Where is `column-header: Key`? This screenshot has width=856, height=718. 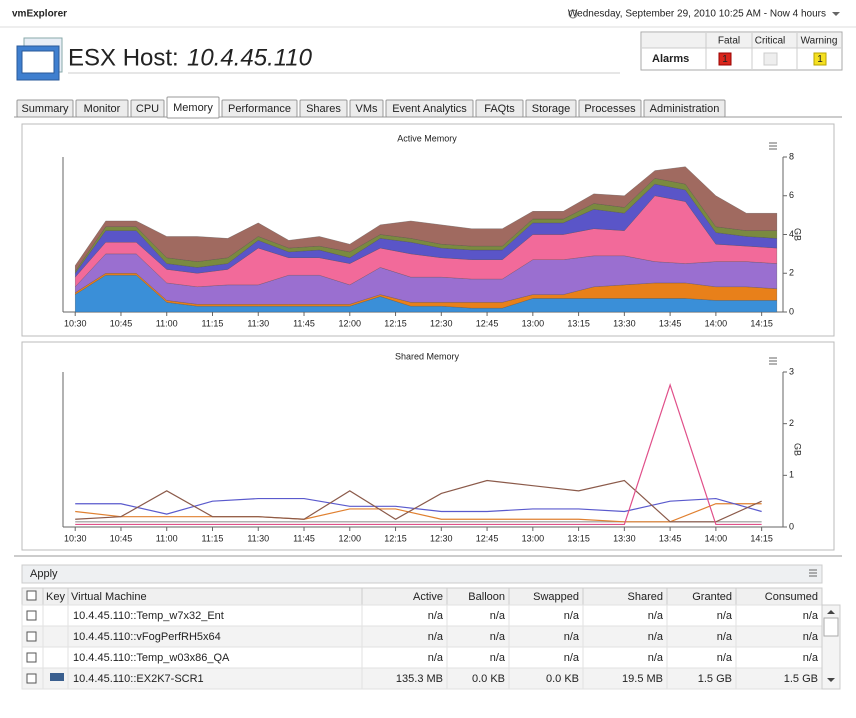
column-header: Key is located at coordinates (55, 597).